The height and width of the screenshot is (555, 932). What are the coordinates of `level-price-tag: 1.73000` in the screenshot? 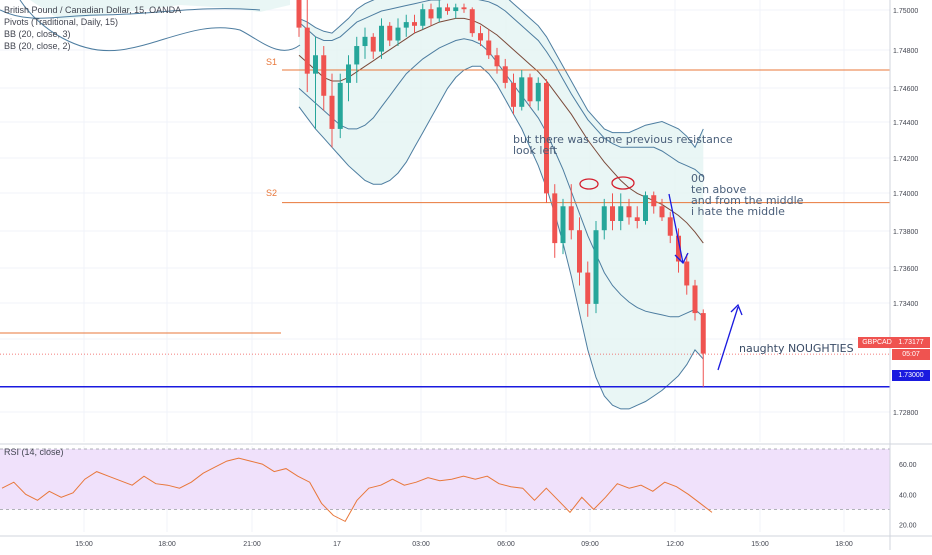 It's located at (911, 375).